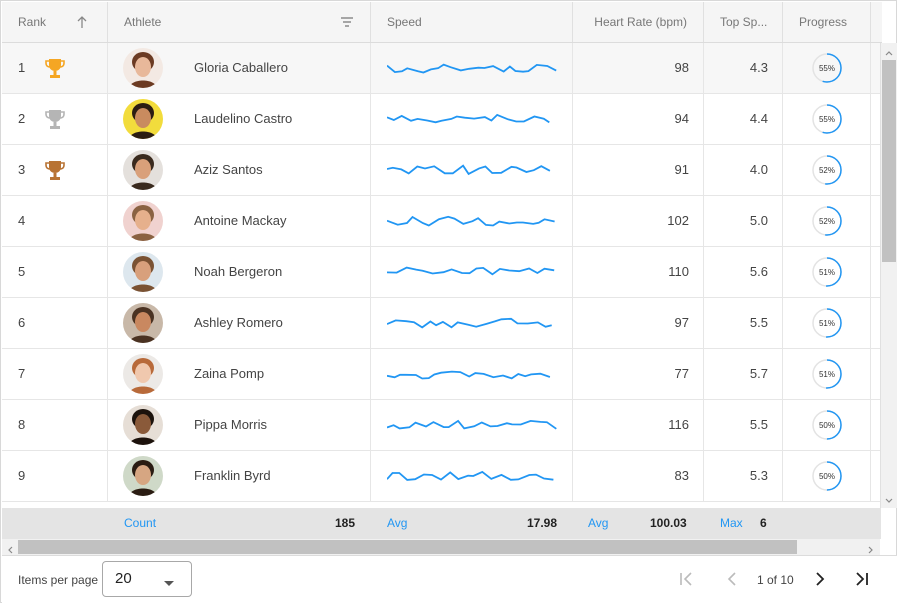 The image size is (897, 604). Describe the element at coordinates (22, 322) in the screenshot. I see `rank-cell: 6` at that location.